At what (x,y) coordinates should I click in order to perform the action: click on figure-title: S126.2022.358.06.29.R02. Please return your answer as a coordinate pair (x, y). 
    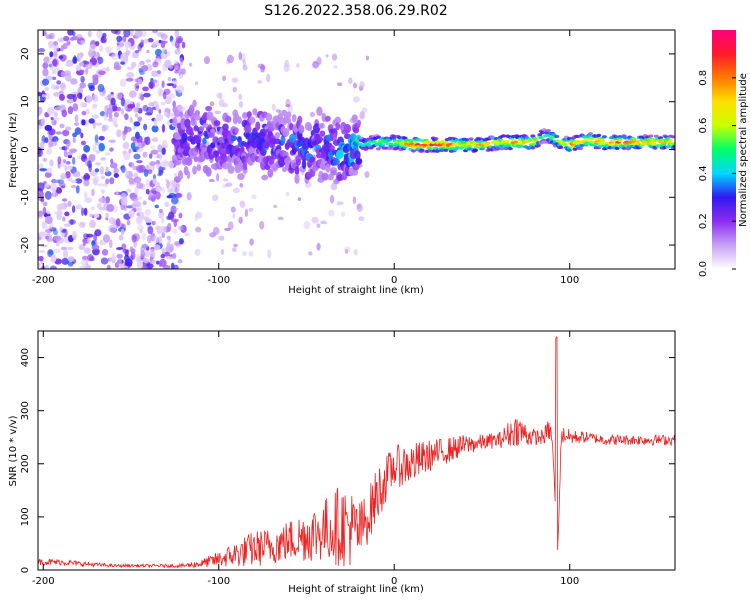
    Looking at the image, I should click on (355, 11).